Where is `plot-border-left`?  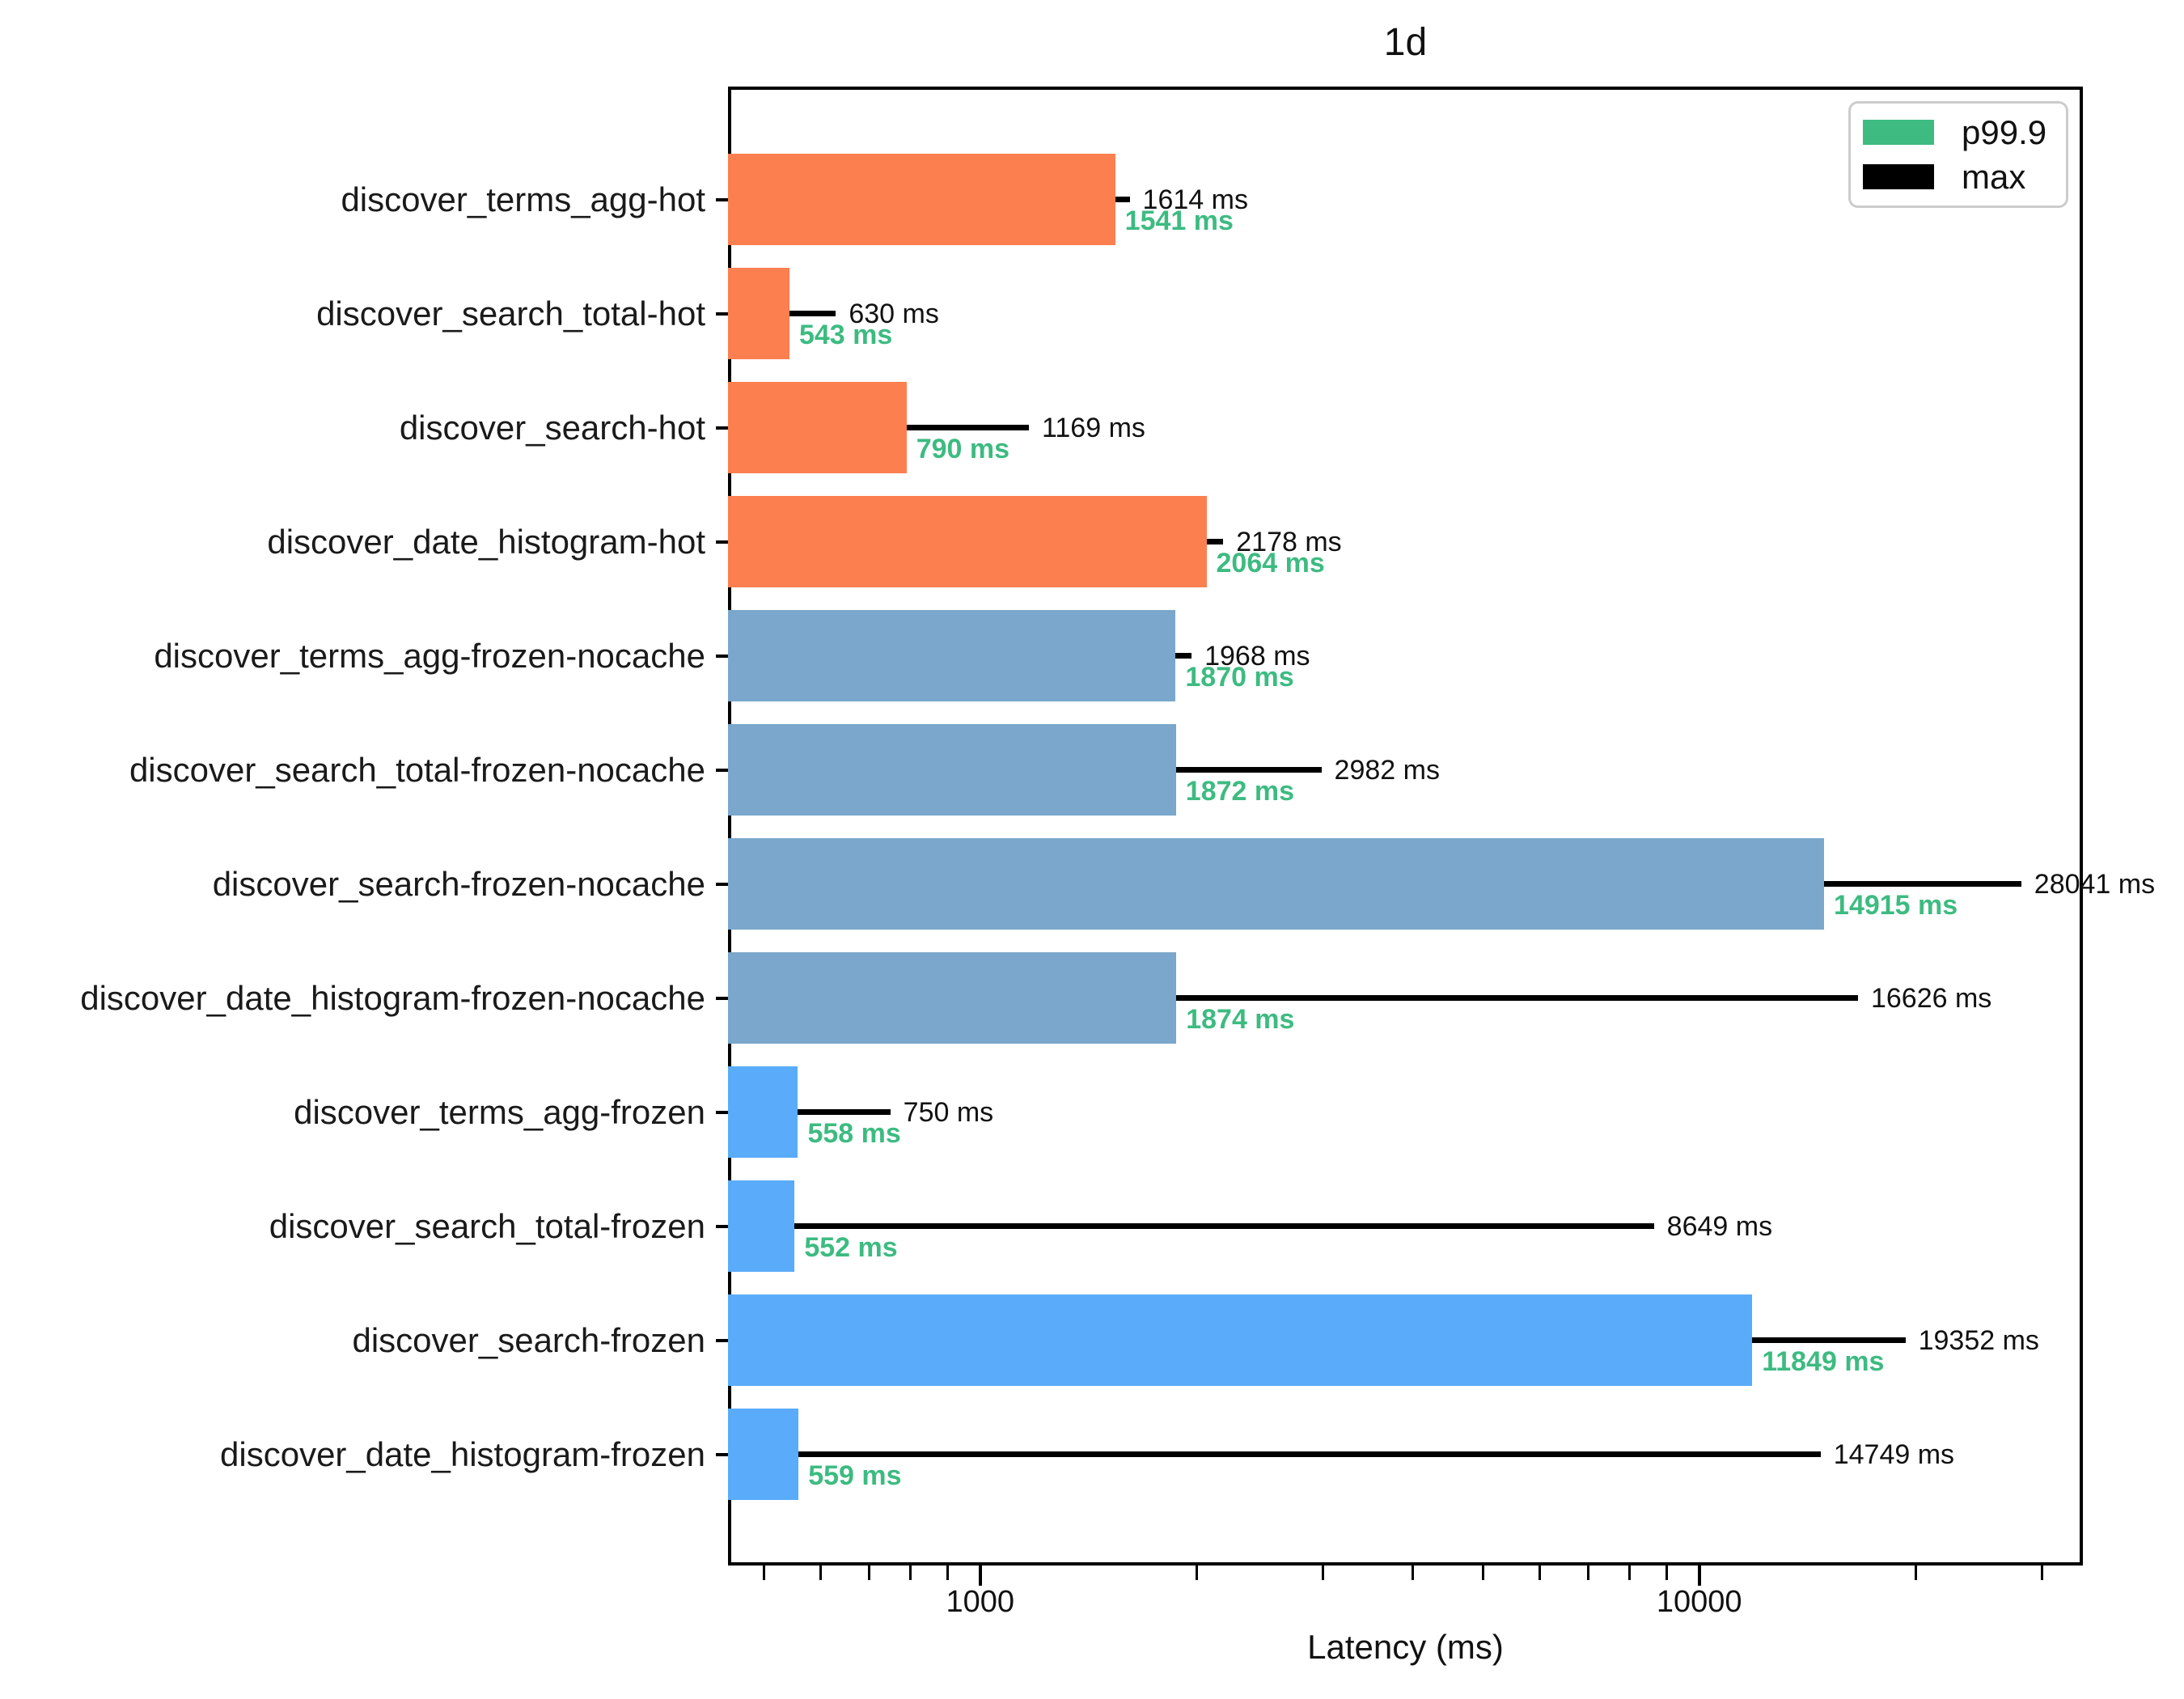 plot-border-left is located at coordinates (729, 826).